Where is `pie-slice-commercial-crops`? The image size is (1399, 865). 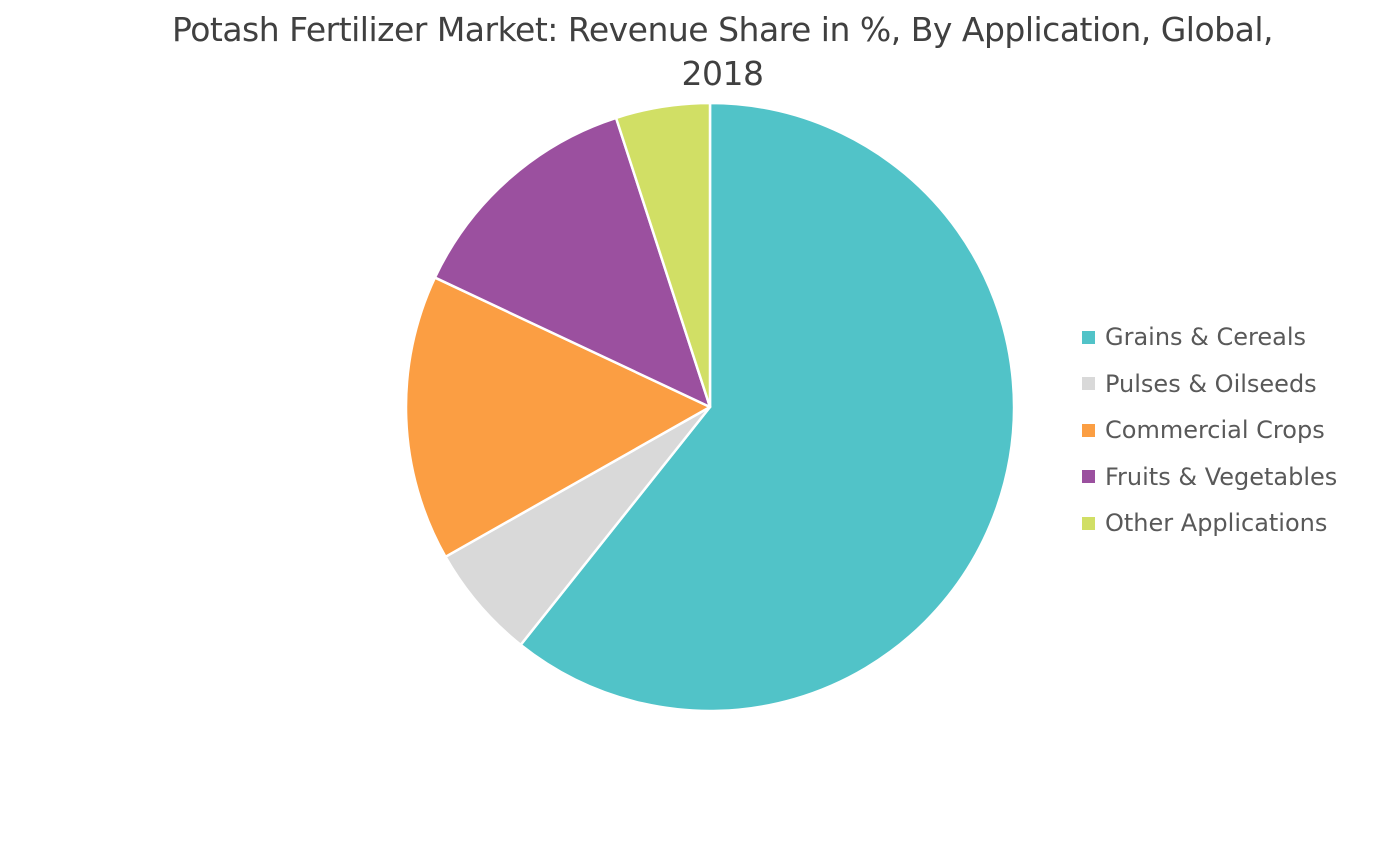
pie-slice-commercial-crops is located at coordinates (558, 417).